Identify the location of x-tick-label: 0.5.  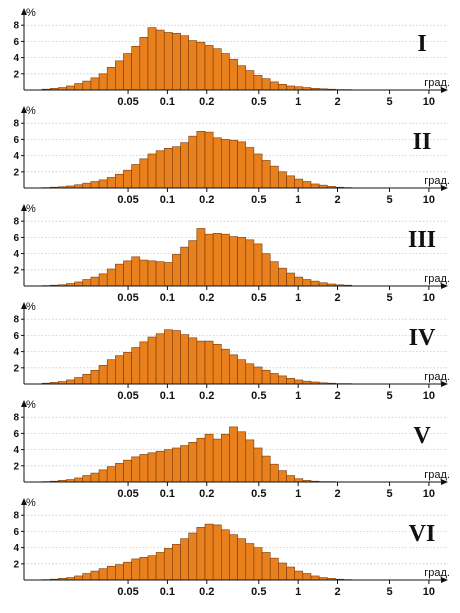
(258, 102).